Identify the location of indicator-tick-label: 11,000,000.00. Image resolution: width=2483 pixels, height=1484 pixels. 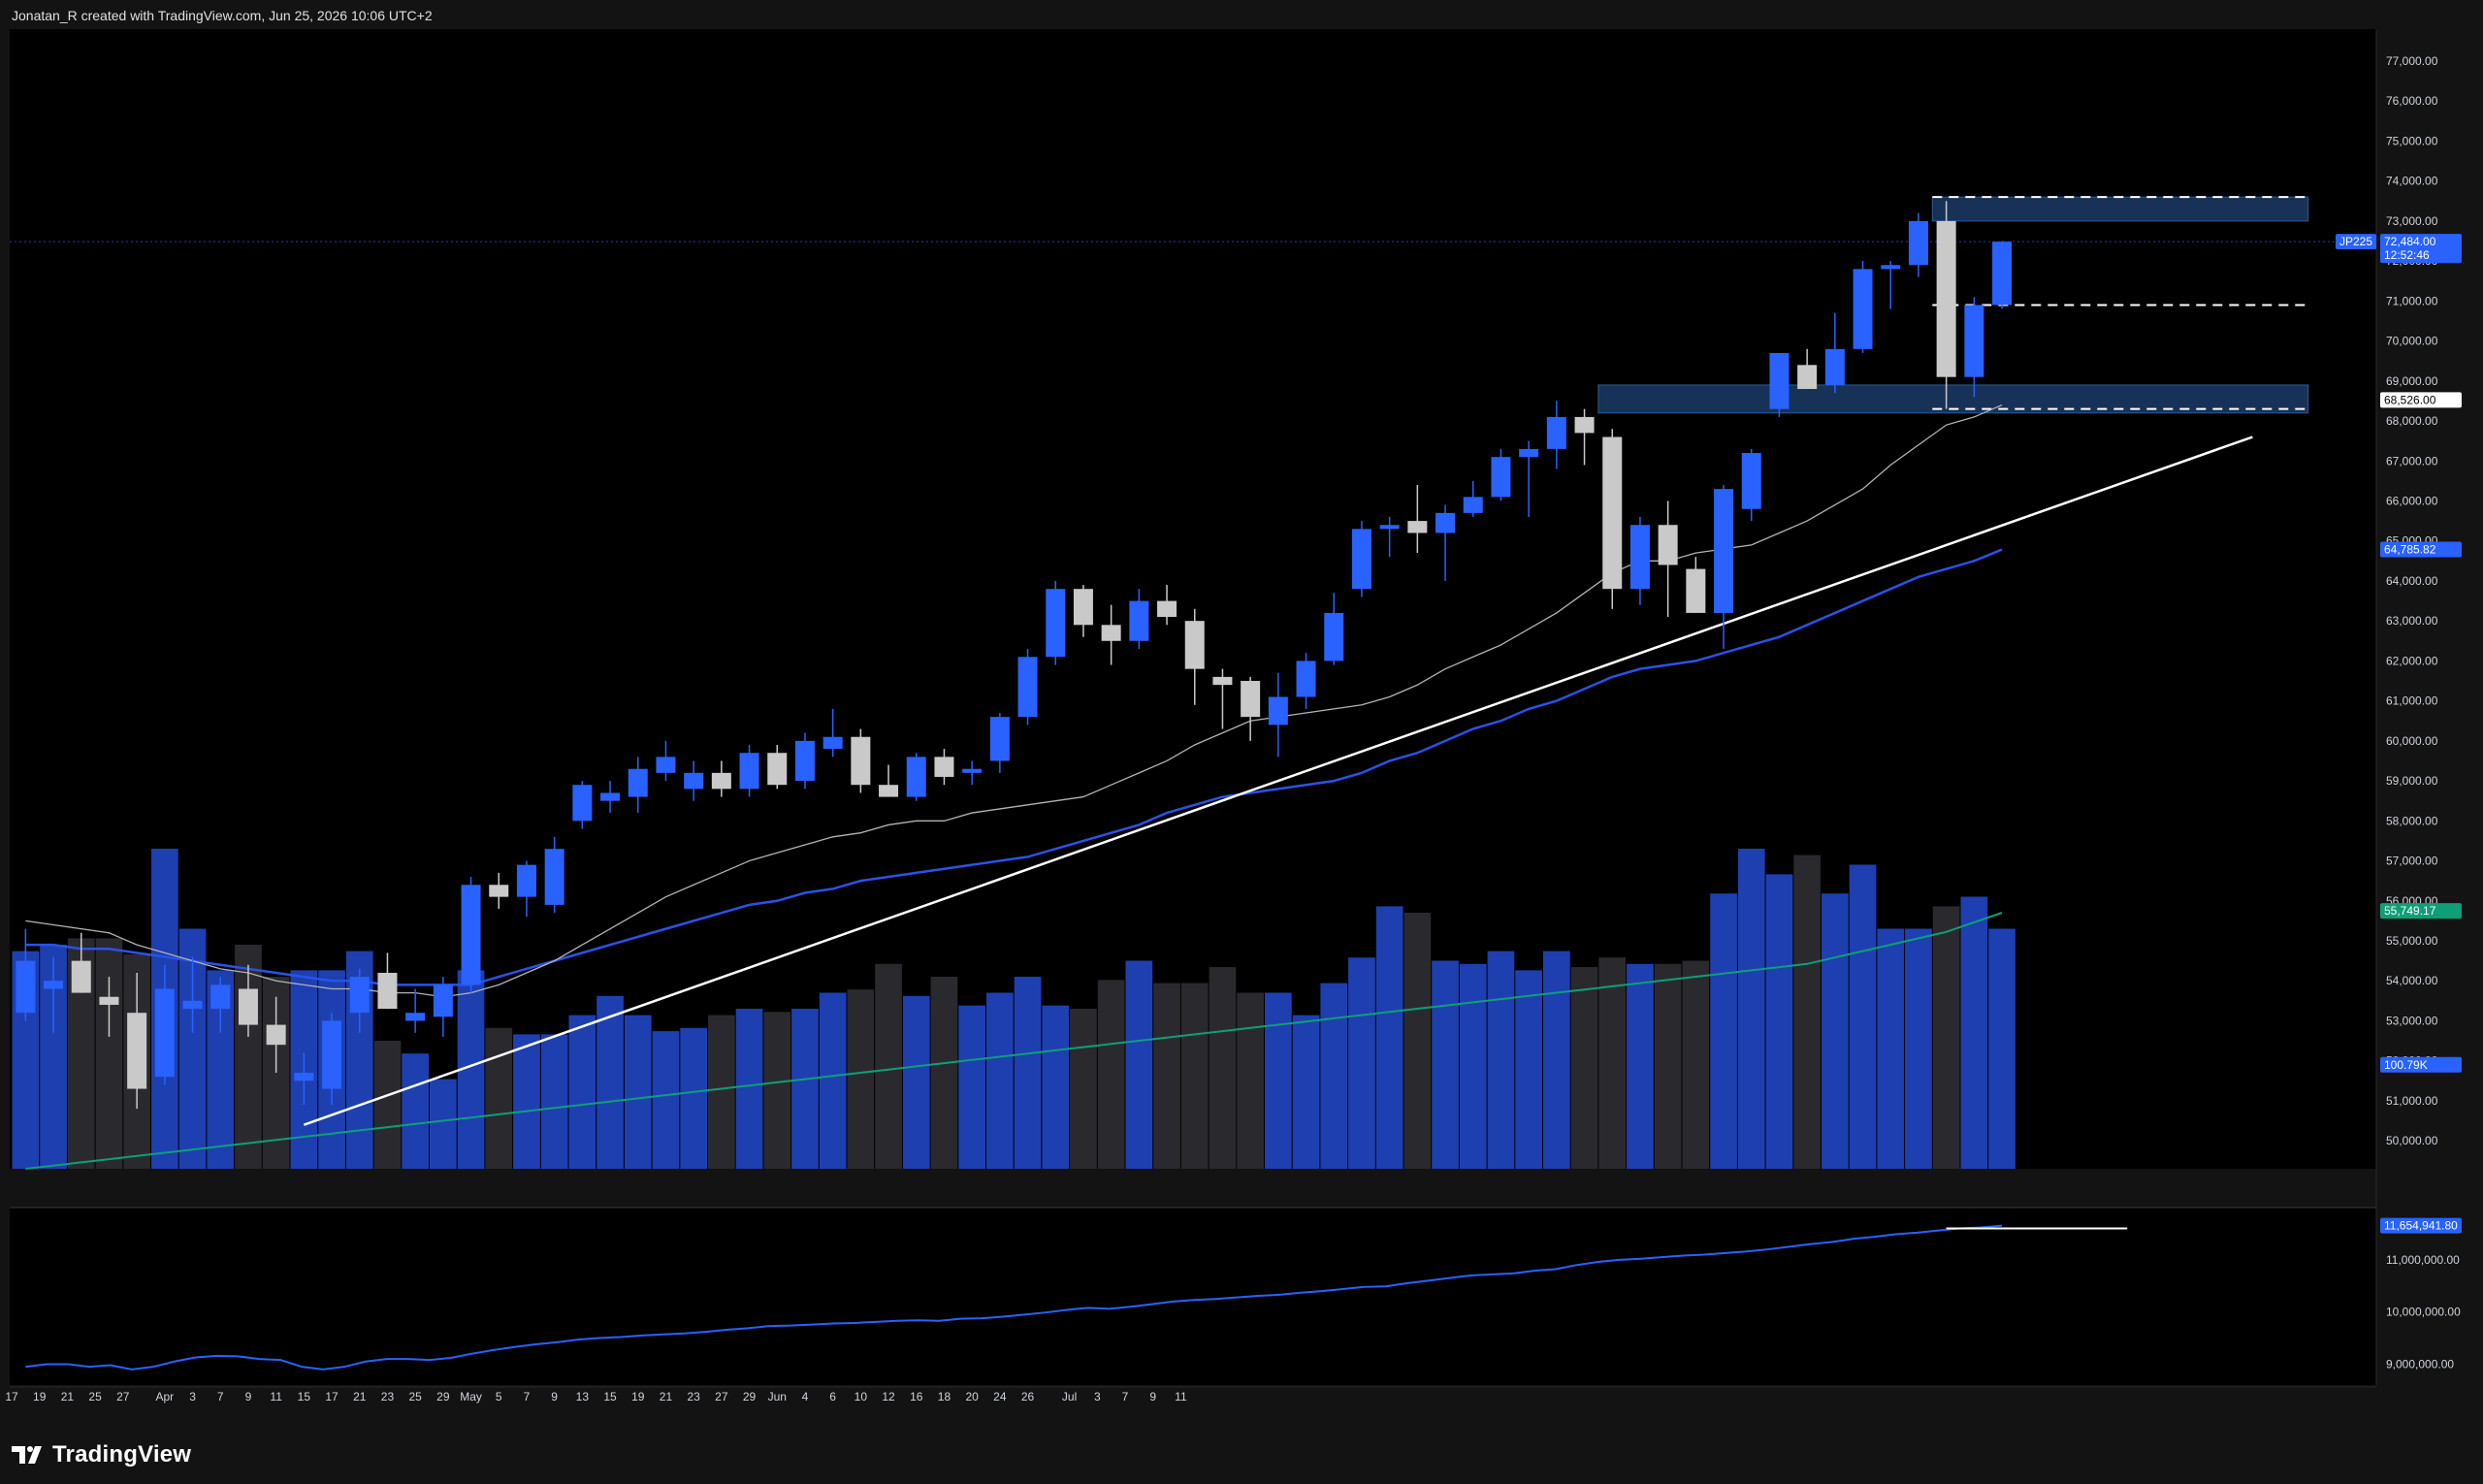
(2423, 1260).